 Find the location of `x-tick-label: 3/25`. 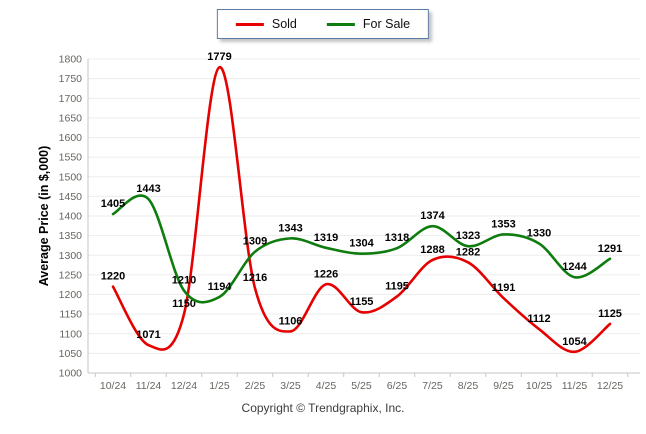

x-tick-label: 3/25 is located at coordinates (290, 386).